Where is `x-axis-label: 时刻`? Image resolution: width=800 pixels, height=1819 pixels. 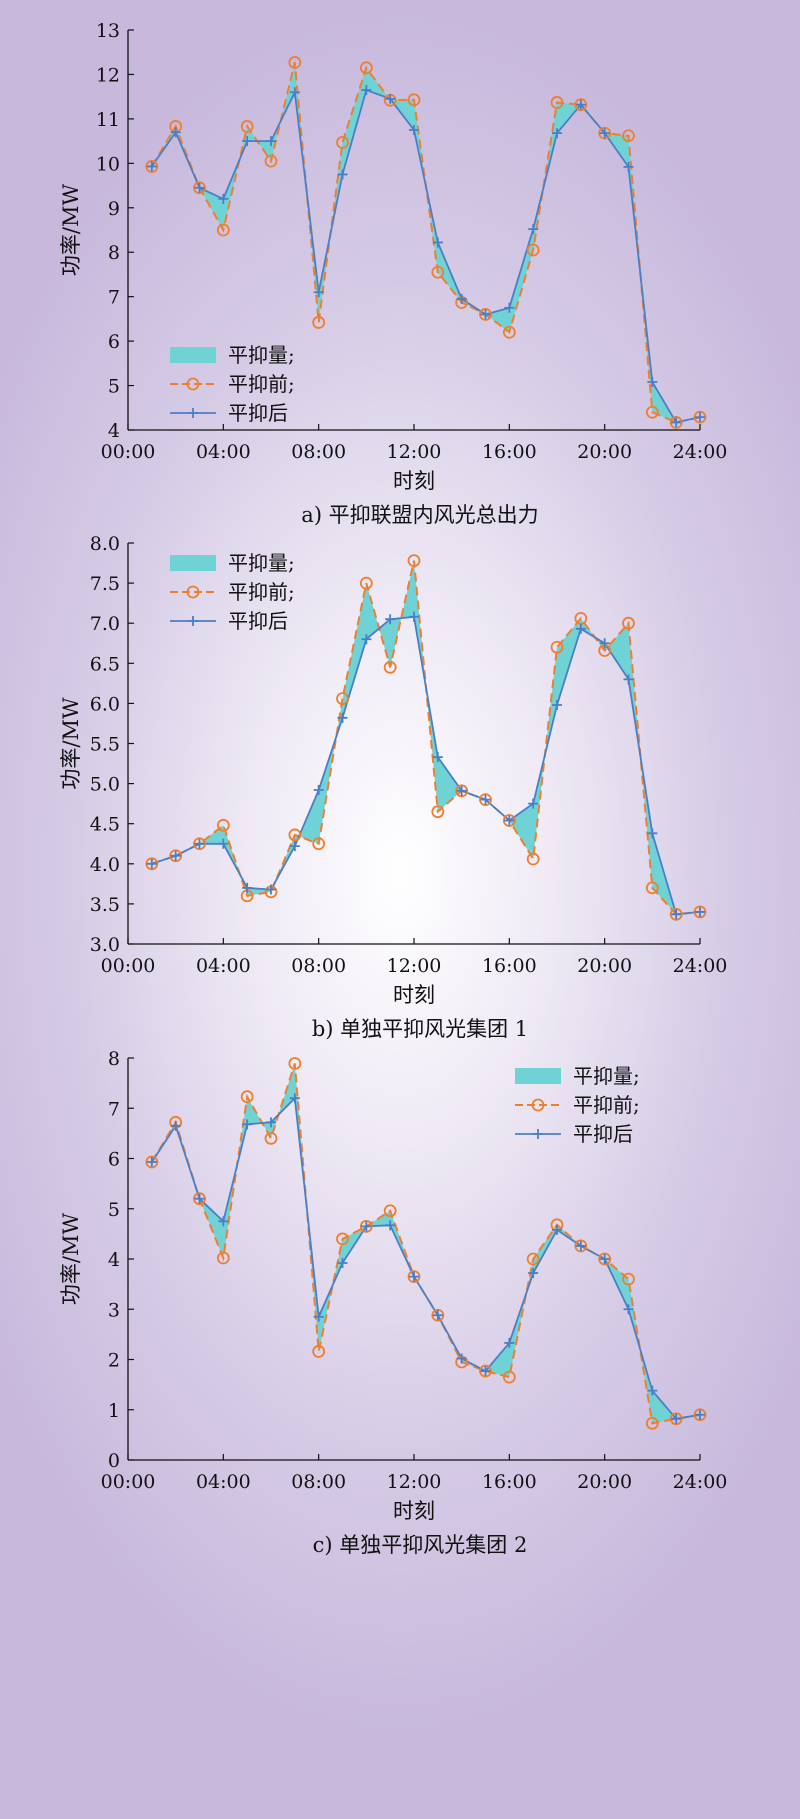
x-axis-label: 时刻 is located at coordinates (414, 481).